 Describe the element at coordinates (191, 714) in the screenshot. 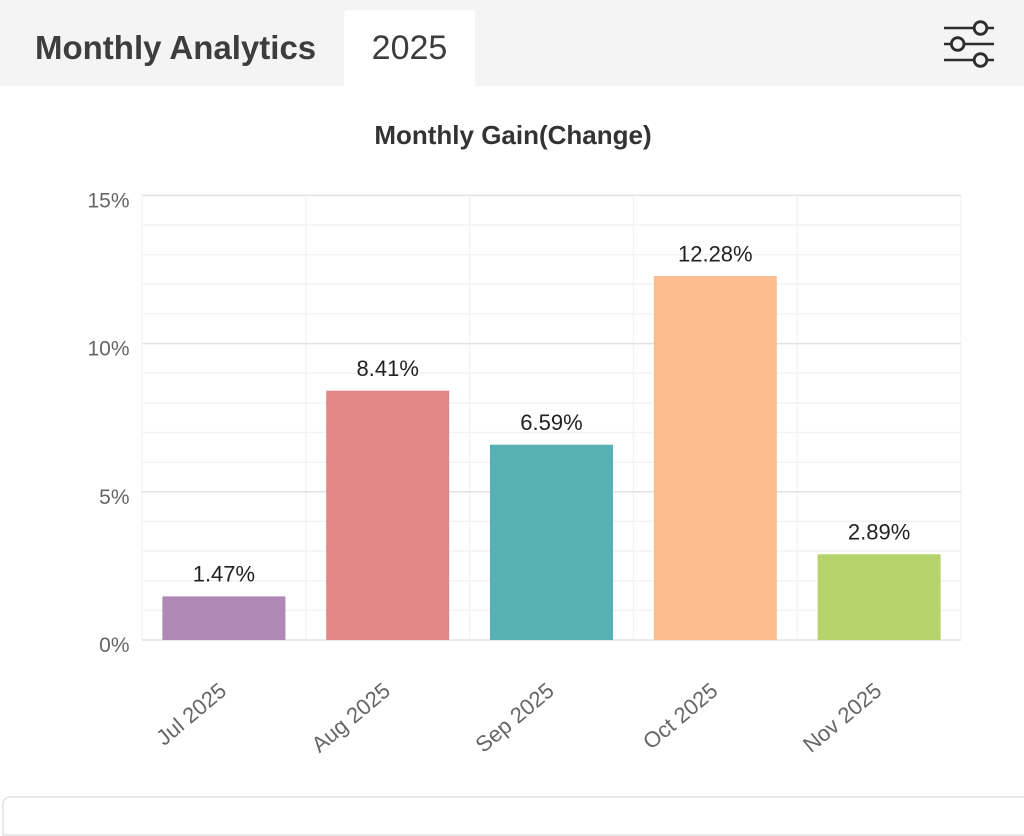

I see `svg-text: Jul 2025` at that location.